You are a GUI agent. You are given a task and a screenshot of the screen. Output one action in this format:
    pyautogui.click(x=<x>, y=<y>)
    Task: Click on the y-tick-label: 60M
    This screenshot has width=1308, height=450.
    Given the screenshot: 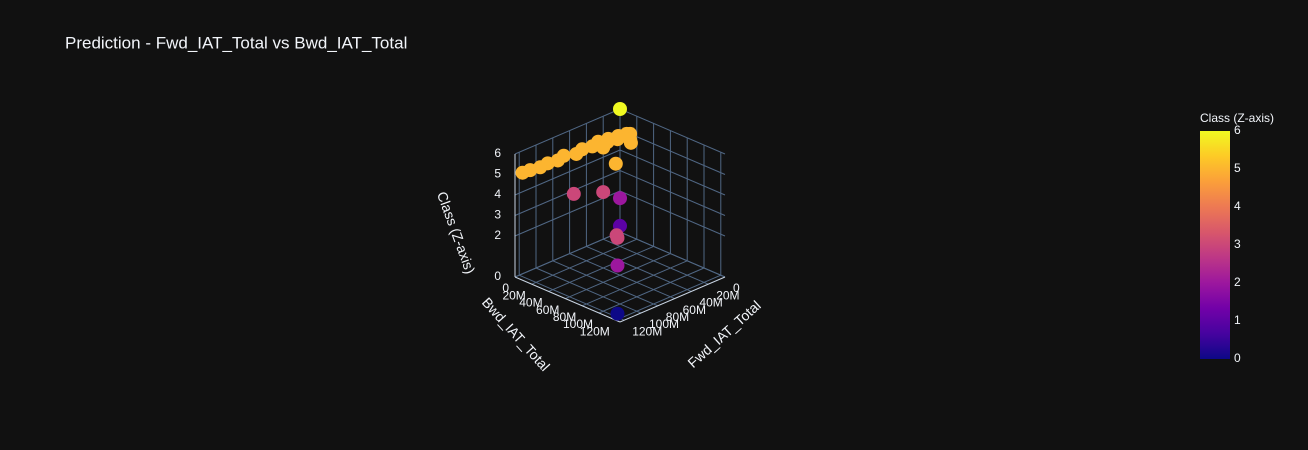 What is the action you would take?
    pyautogui.click(x=547, y=310)
    